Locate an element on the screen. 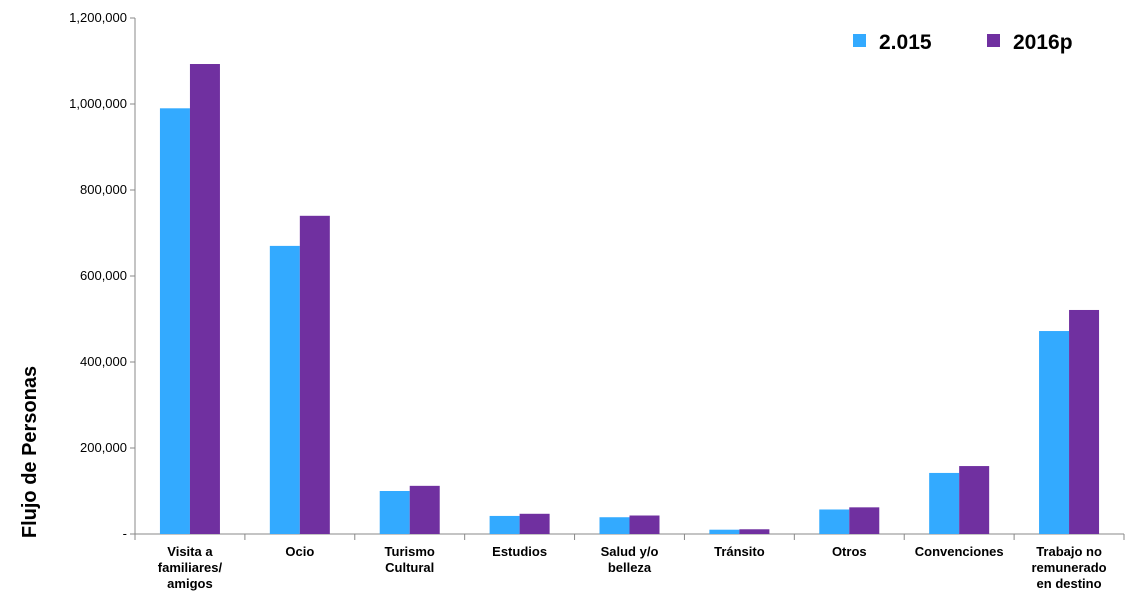 The height and width of the screenshot is (599, 1126). x-tick-label: Visita a familiares/amigos is located at coordinates (190, 567).